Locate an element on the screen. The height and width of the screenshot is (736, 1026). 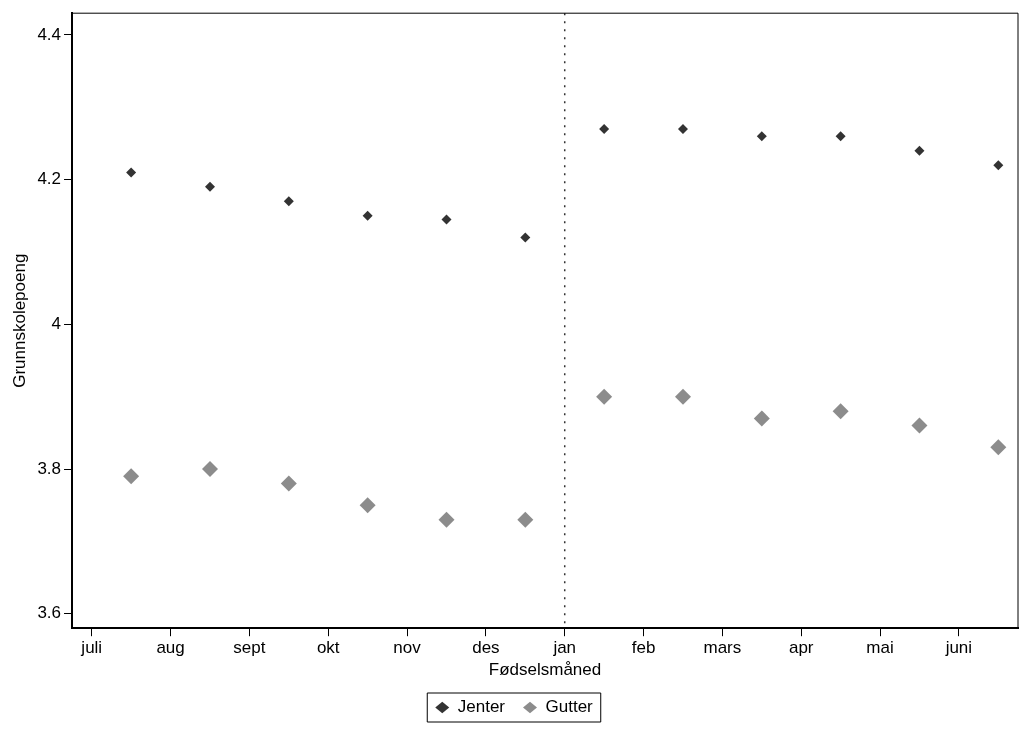
x-tick-label: sept is located at coordinates (249, 648).